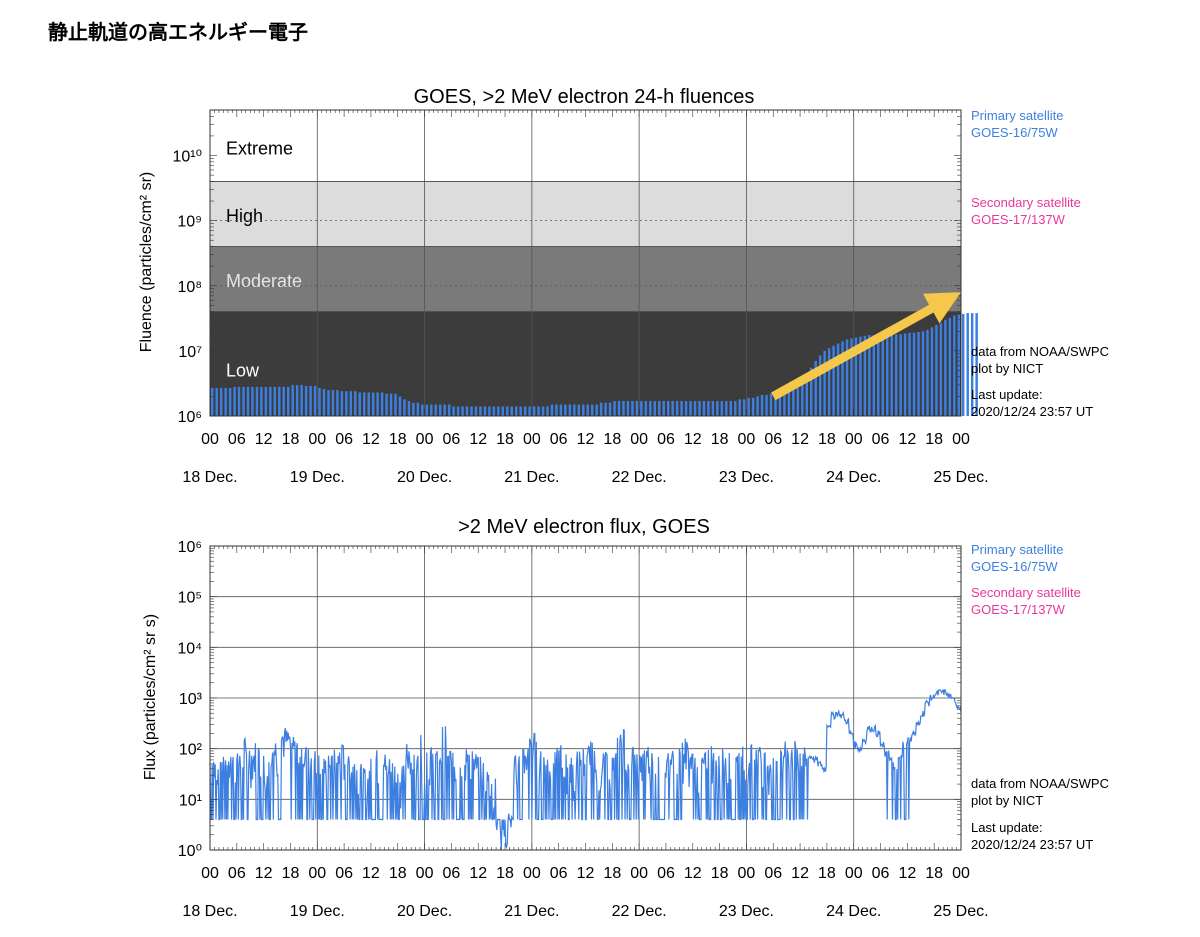 This screenshot has width=1200, height=937. What do you see at coordinates (189, 287) in the screenshot?
I see `y-tick-label: 10⁸` at bounding box center [189, 287].